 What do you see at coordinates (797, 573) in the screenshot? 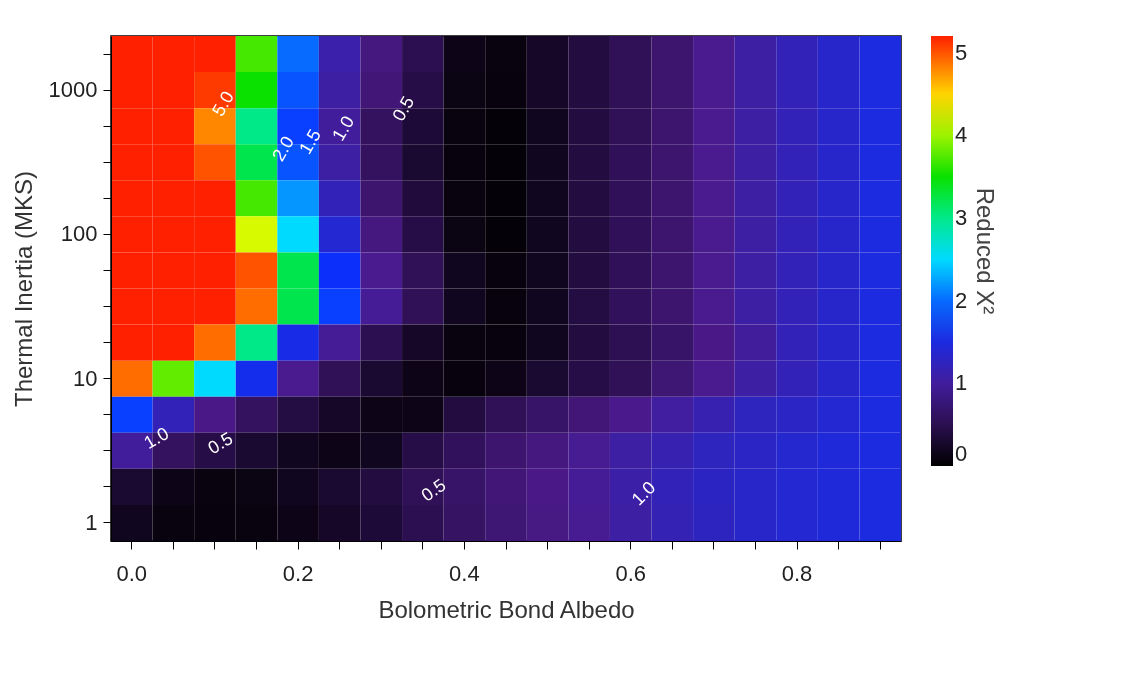
I see `x-tick-label: 0.8` at bounding box center [797, 573].